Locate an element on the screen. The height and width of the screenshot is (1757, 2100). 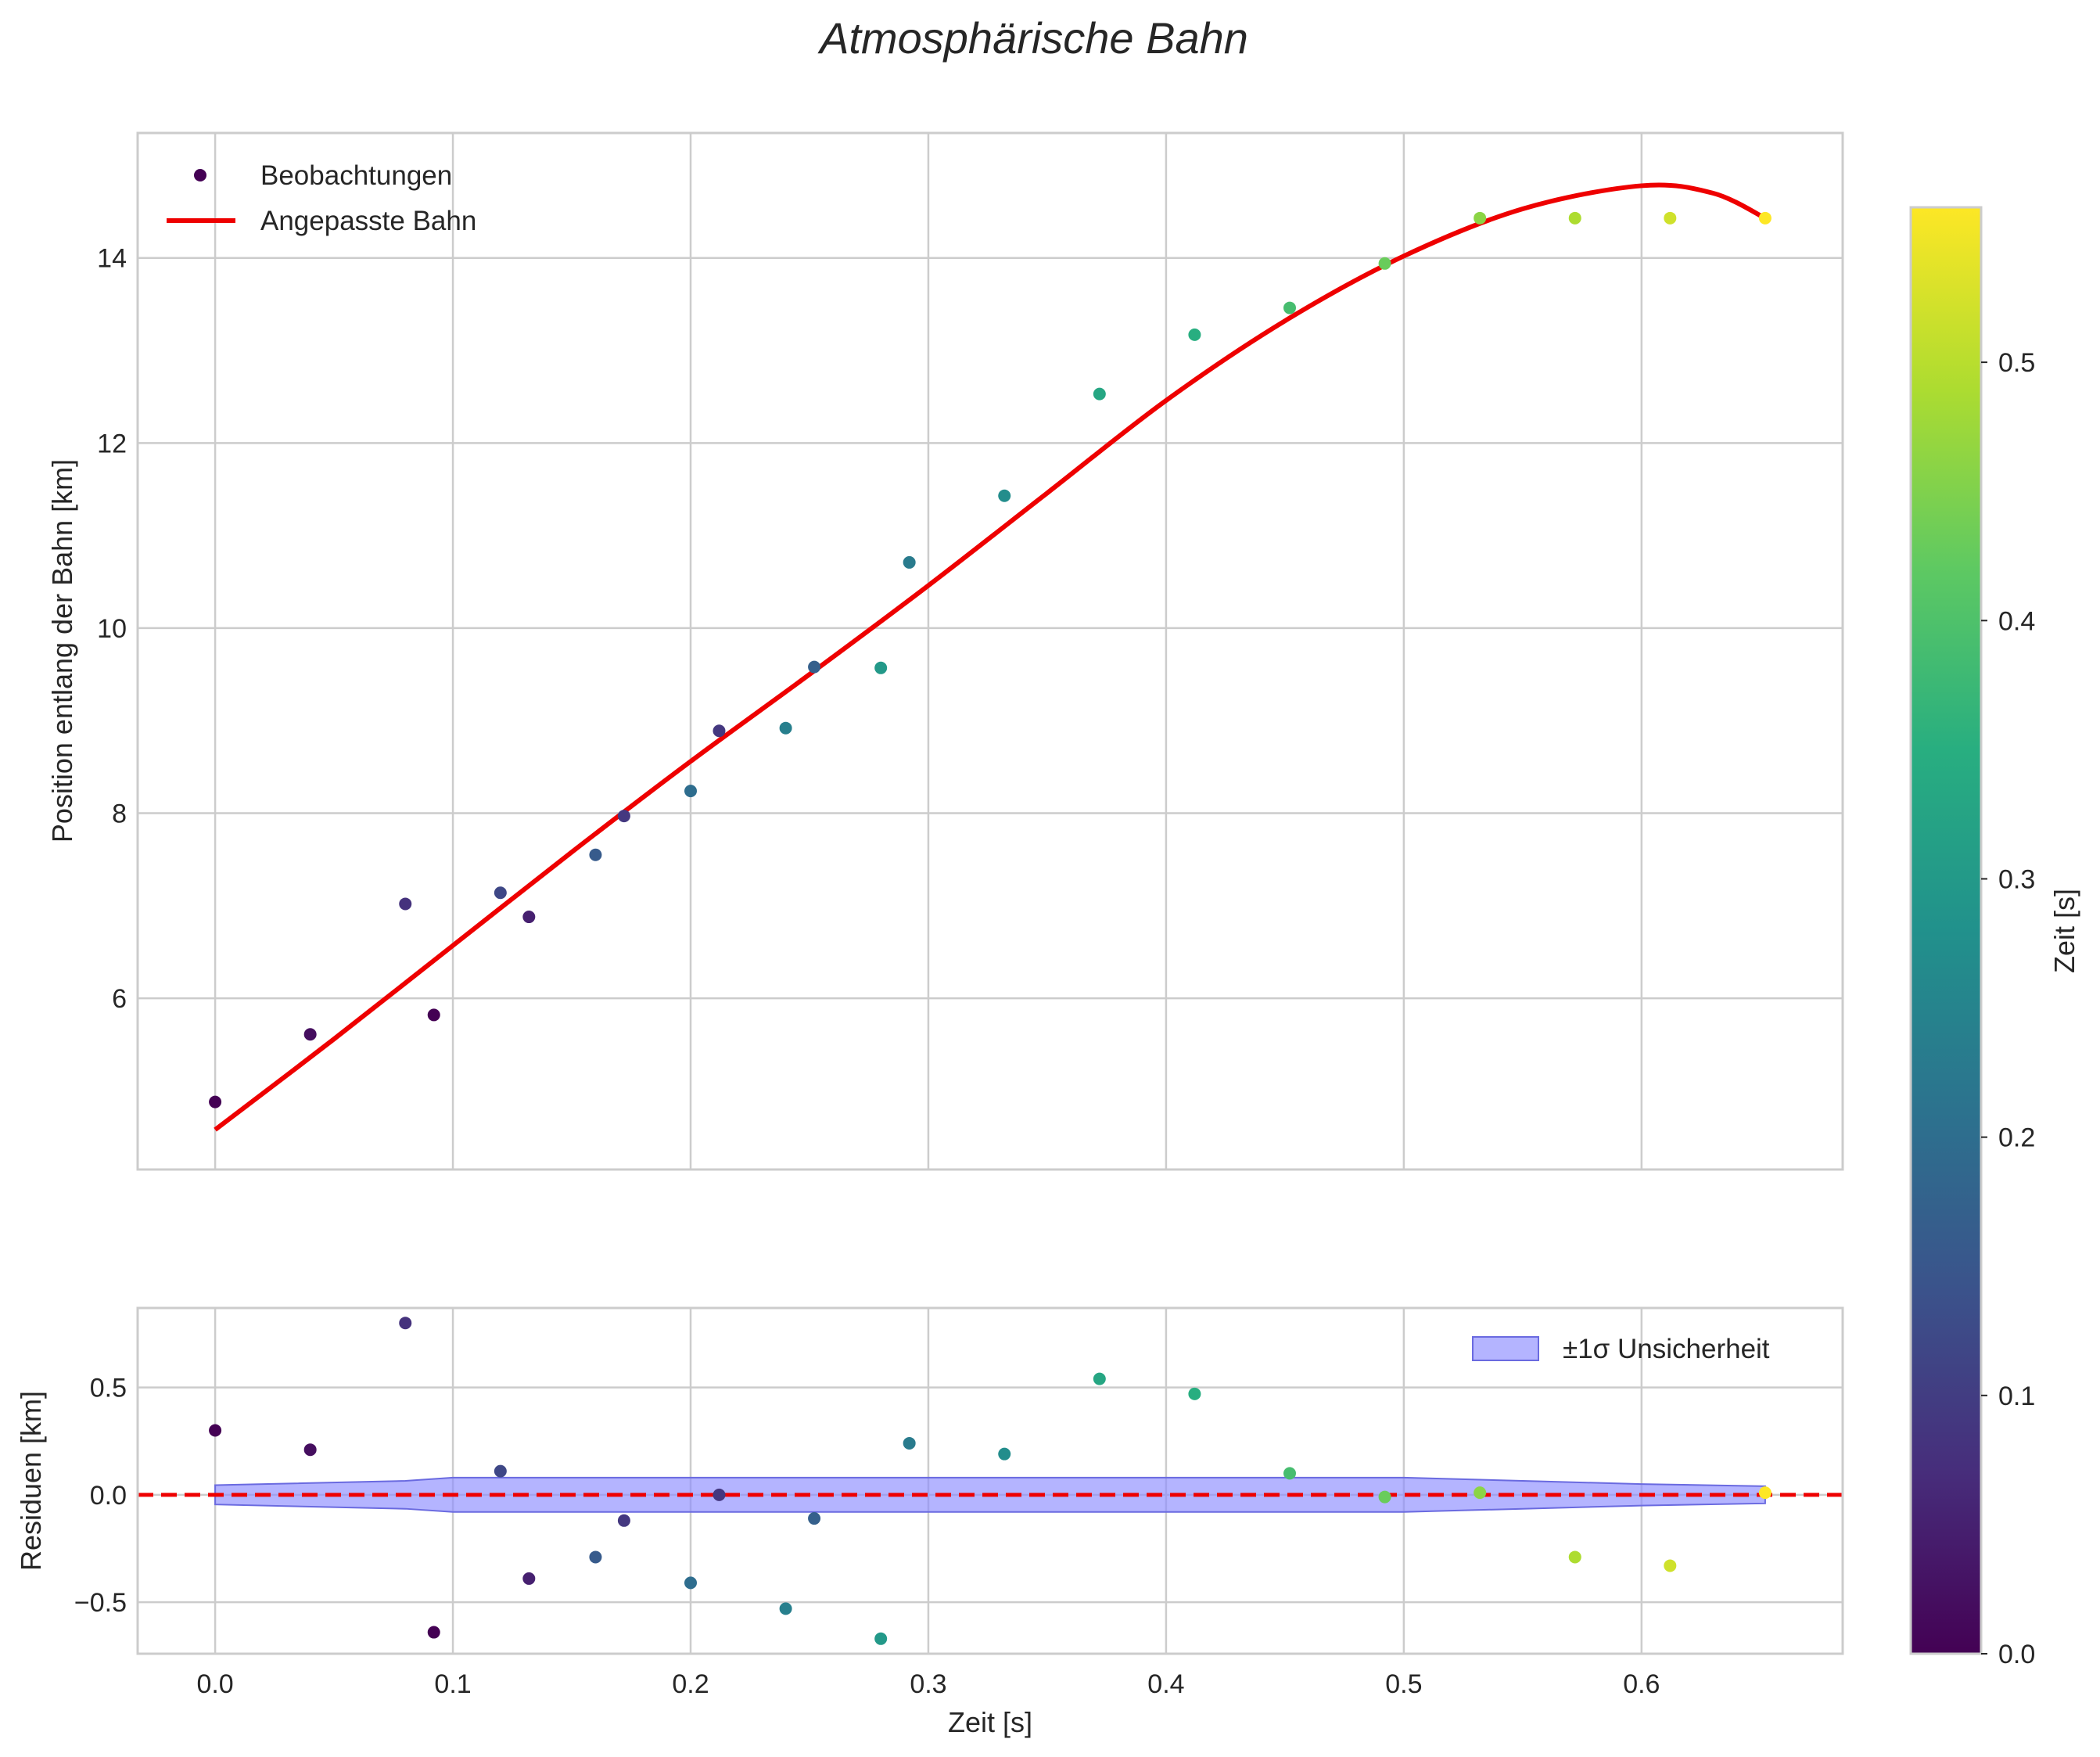
top-legend: Beobachtungen Angepasste Bahn is located at coordinates (321, 198).